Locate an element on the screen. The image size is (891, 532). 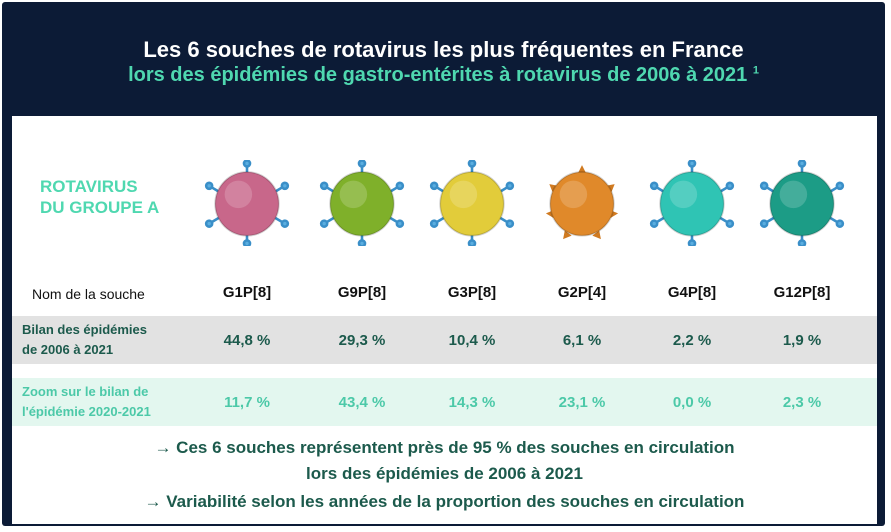
rotavirus-g4p8-icon is located at coordinates (692, 203).